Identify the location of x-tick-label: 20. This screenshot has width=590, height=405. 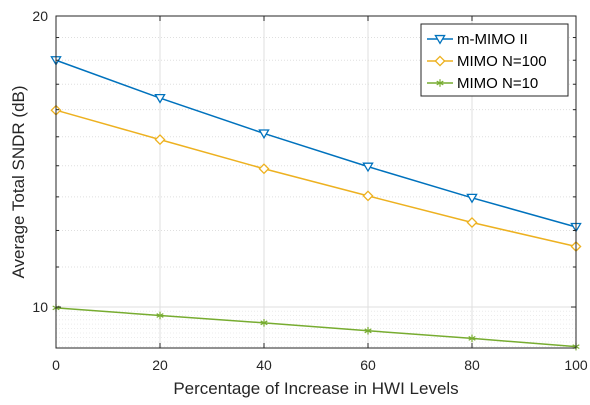
(160, 365).